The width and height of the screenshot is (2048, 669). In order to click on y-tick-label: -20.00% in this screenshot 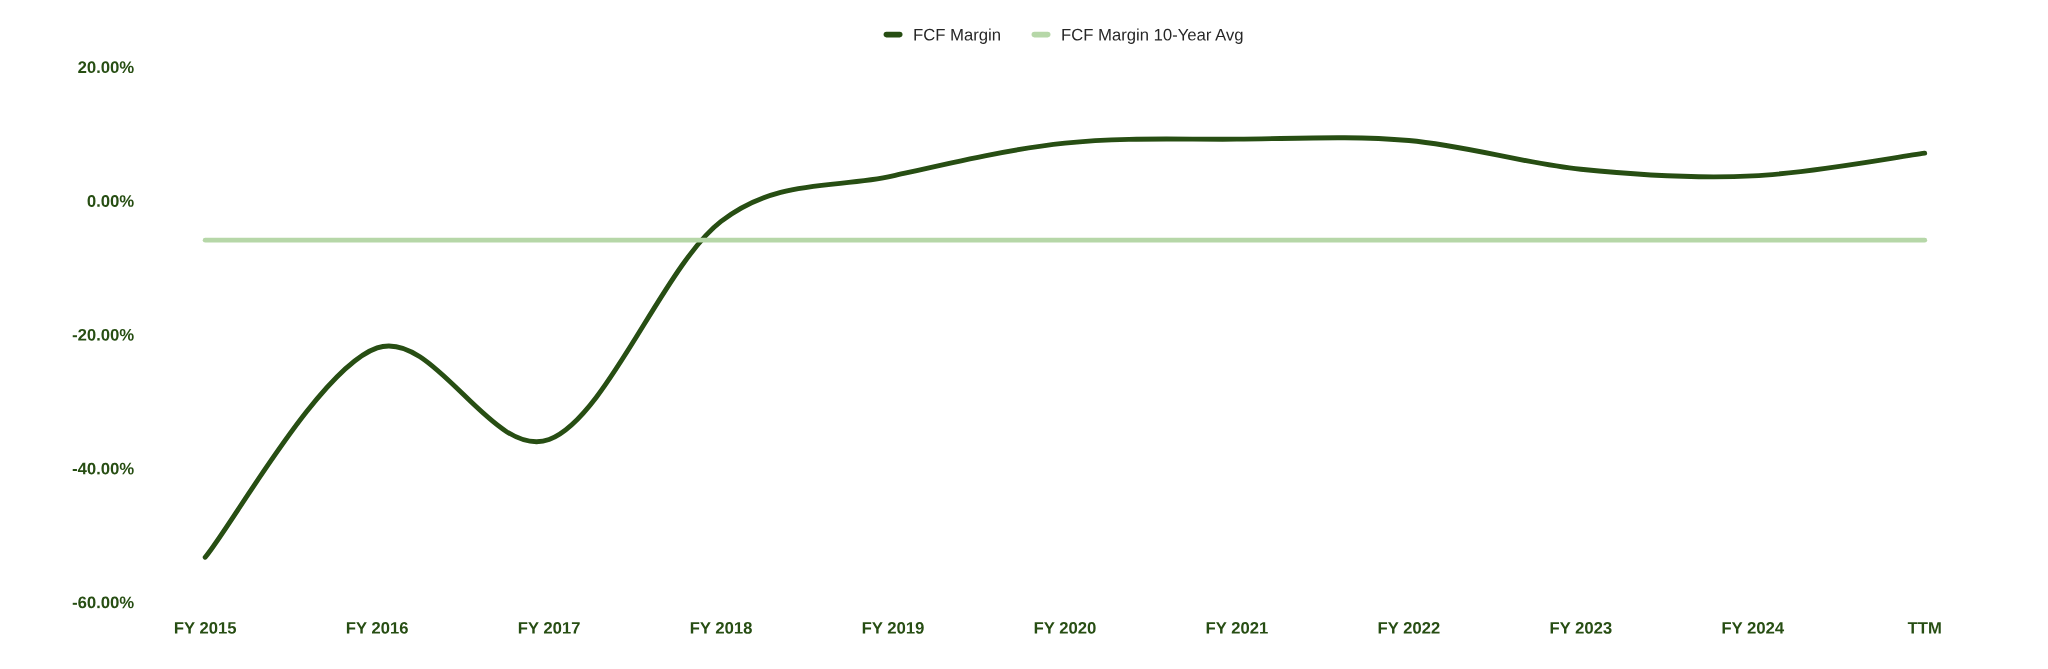, I will do `click(103, 334)`.